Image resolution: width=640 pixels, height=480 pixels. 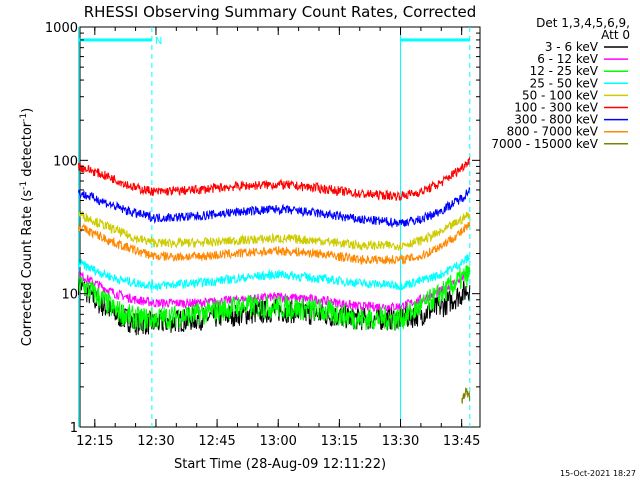 What do you see at coordinates (568, 59) in the screenshot?
I see `legend-label: 6 - 12 keV` at bounding box center [568, 59].